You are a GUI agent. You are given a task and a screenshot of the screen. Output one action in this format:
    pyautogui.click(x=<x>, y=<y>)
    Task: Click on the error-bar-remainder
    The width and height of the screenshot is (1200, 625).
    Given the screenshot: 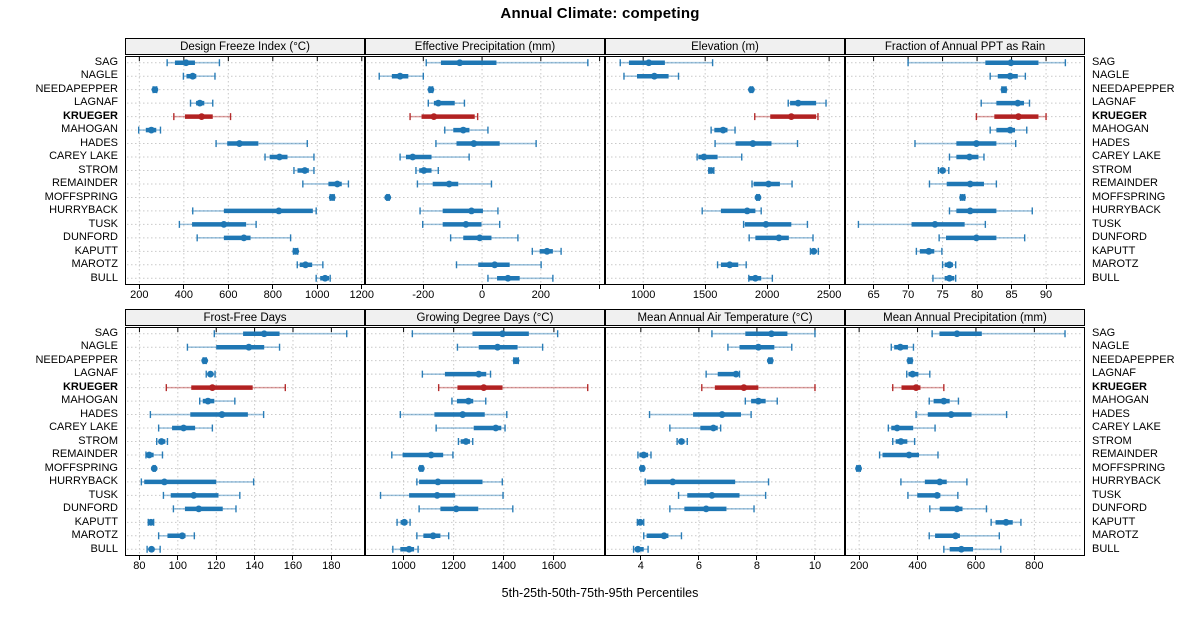 What is the action you would take?
    pyautogui.click(x=154, y=455)
    